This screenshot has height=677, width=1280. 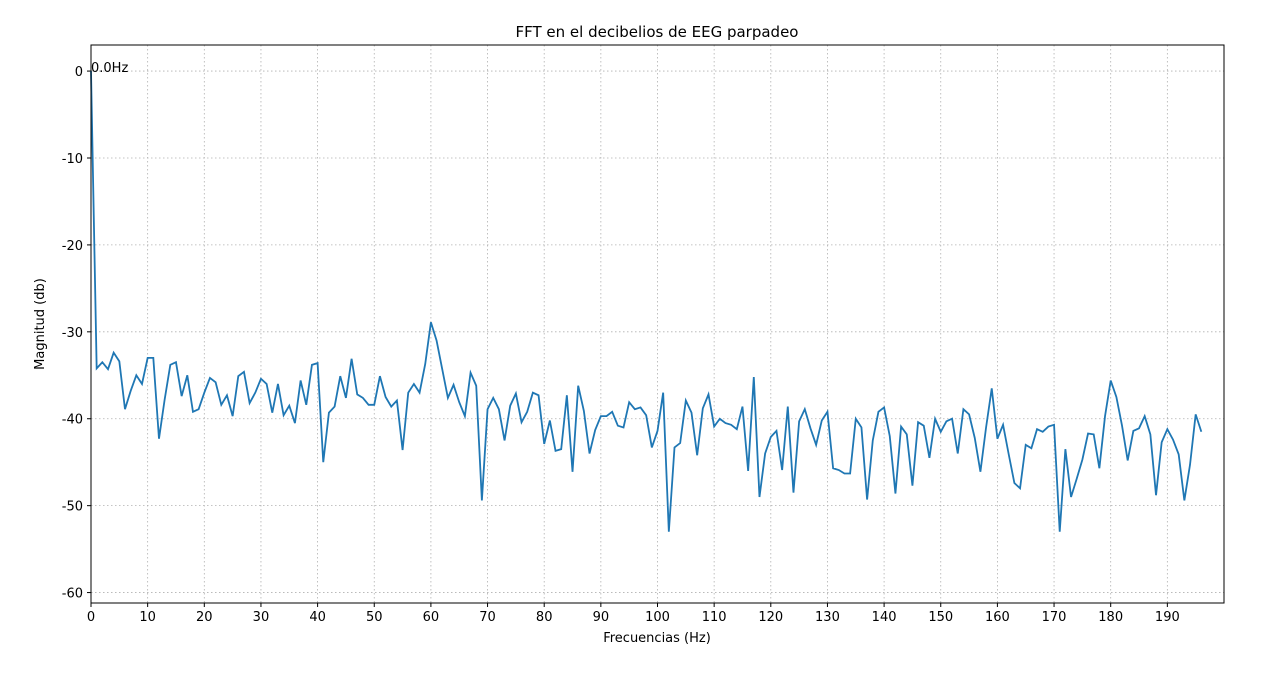 What do you see at coordinates (1110, 617) in the screenshot?
I see `x-tick-label: 180` at bounding box center [1110, 617].